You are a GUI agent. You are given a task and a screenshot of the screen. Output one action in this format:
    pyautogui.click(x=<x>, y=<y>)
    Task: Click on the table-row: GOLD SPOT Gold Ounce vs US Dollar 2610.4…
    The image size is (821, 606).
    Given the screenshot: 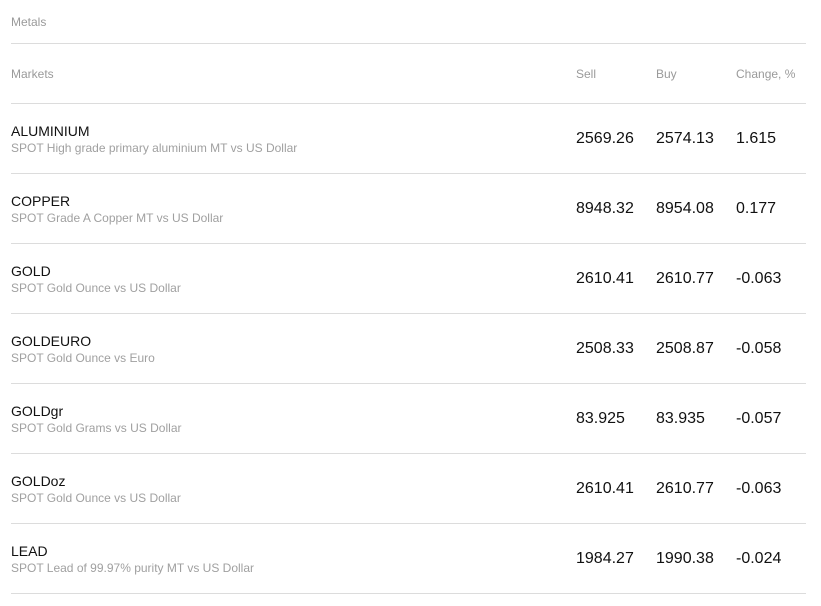 What is the action you would take?
    pyautogui.click(x=408, y=279)
    